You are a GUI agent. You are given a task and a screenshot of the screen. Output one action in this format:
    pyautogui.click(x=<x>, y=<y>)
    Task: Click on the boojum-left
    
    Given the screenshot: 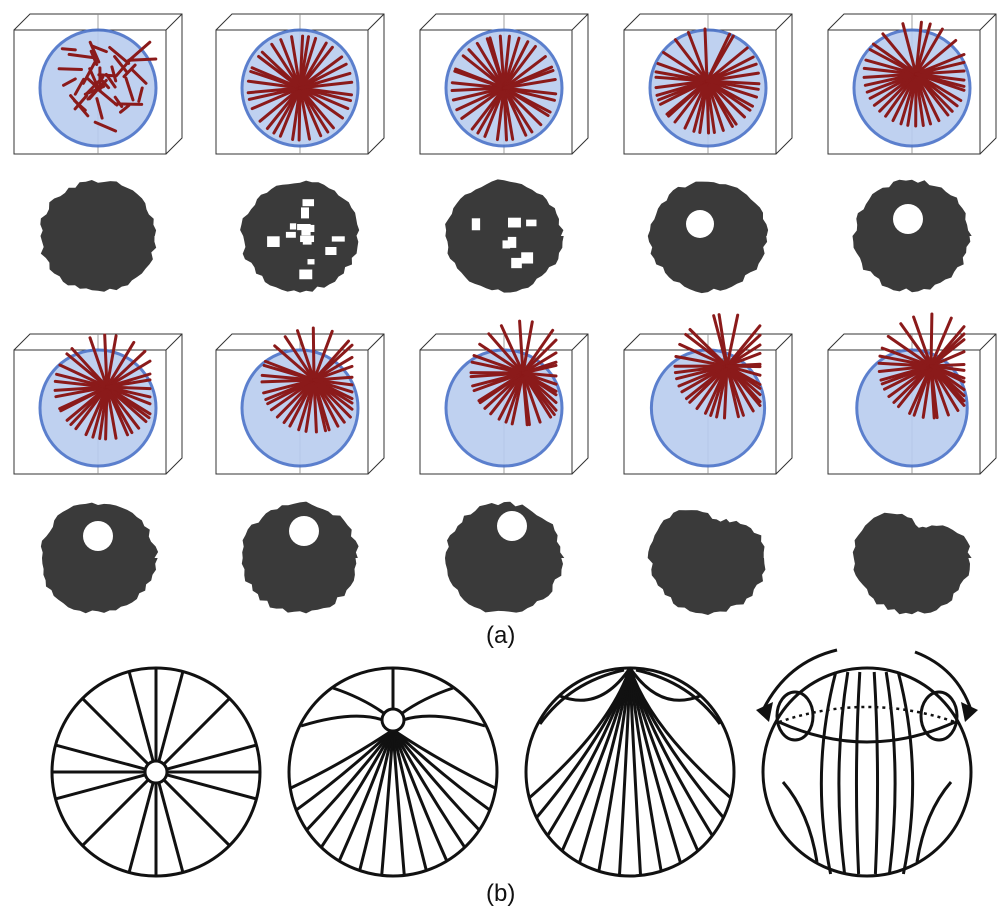 What is the action you would take?
    pyautogui.click(x=795, y=716)
    